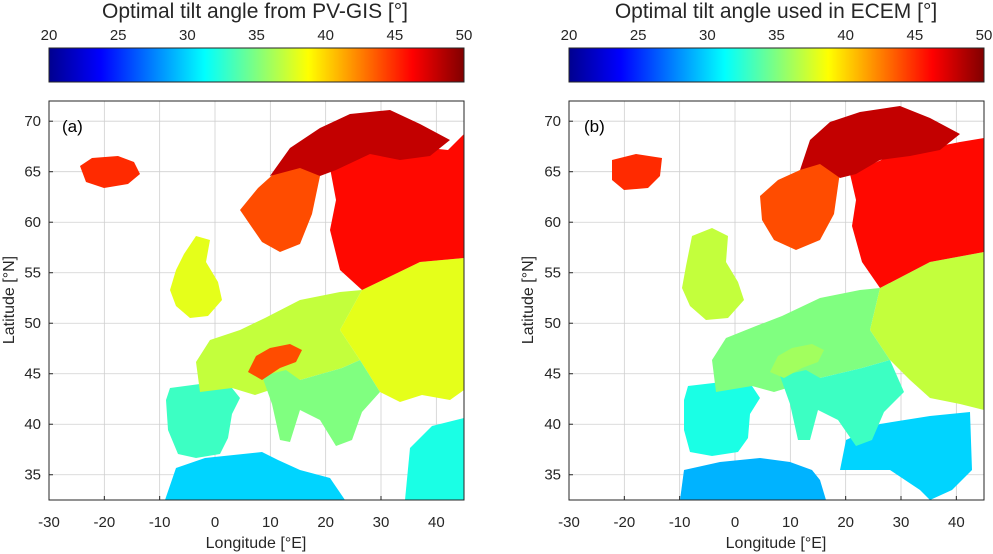 This screenshot has height=554, width=993. What do you see at coordinates (72, 126) in the screenshot?
I see `panel-label-a: (a)` at bounding box center [72, 126].